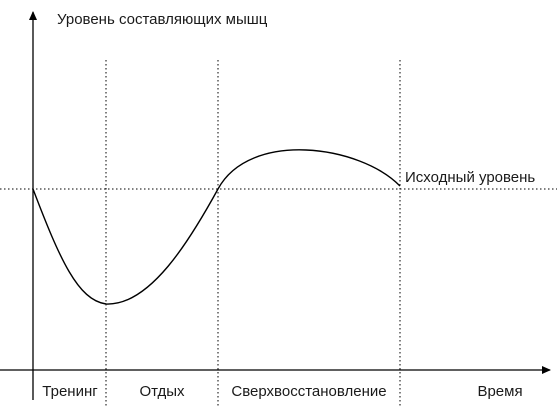  I want to click on y-axis-label: Уровень составляющих мышц, so click(162, 19).